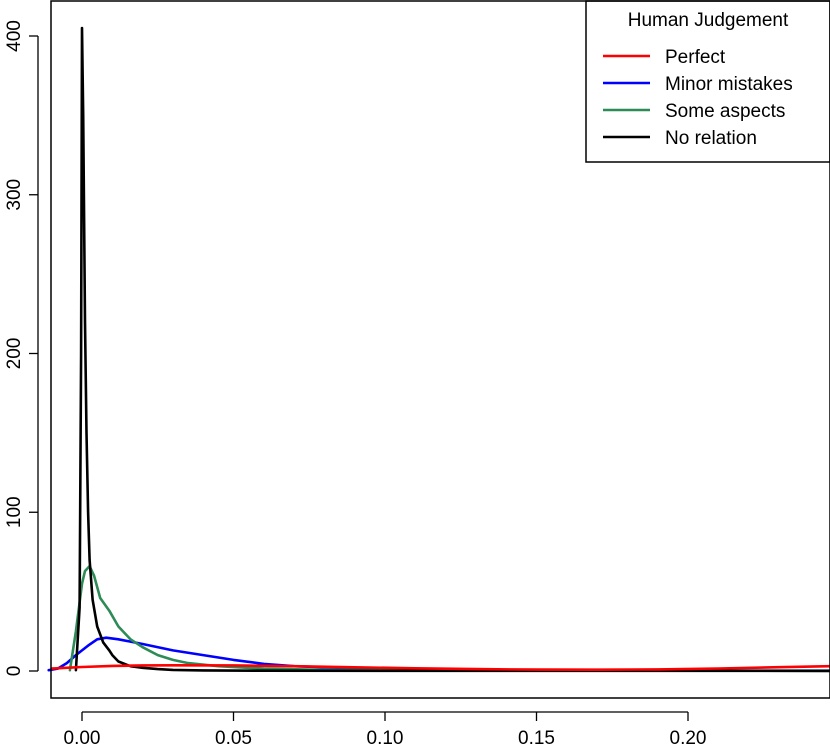  I want to click on series-line-some-aspects, so click(449, 618).